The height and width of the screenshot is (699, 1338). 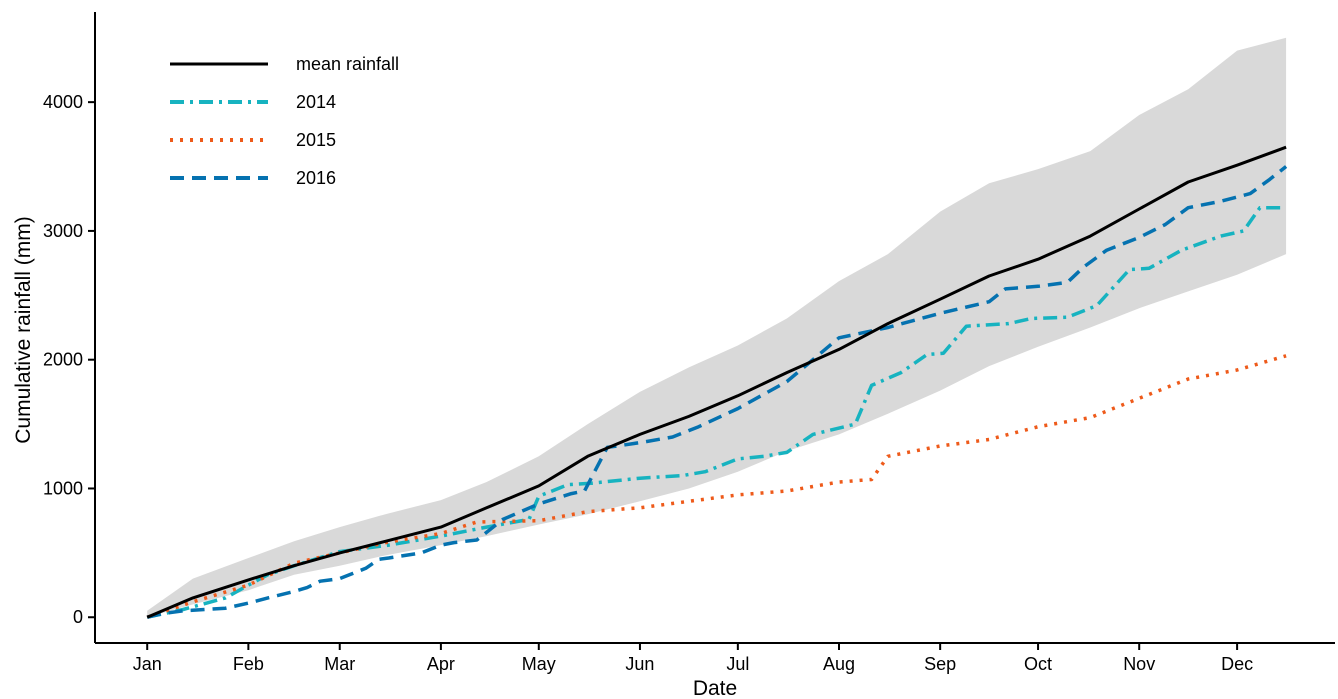 What do you see at coordinates (715, 688) in the screenshot?
I see `x-axis-title: Date` at bounding box center [715, 688].